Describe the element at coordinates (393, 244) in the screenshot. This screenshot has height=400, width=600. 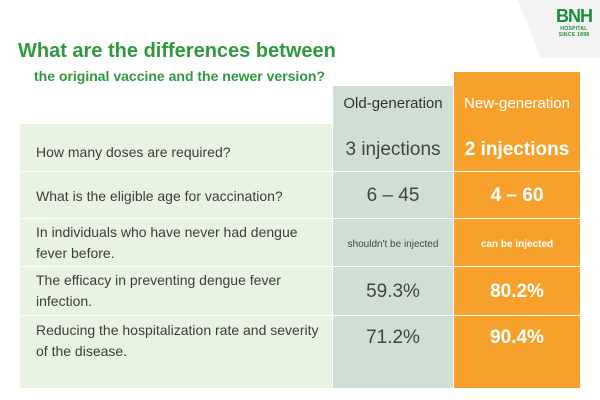
I see `old-never-infected-value: shouldn't be injected` at that location.